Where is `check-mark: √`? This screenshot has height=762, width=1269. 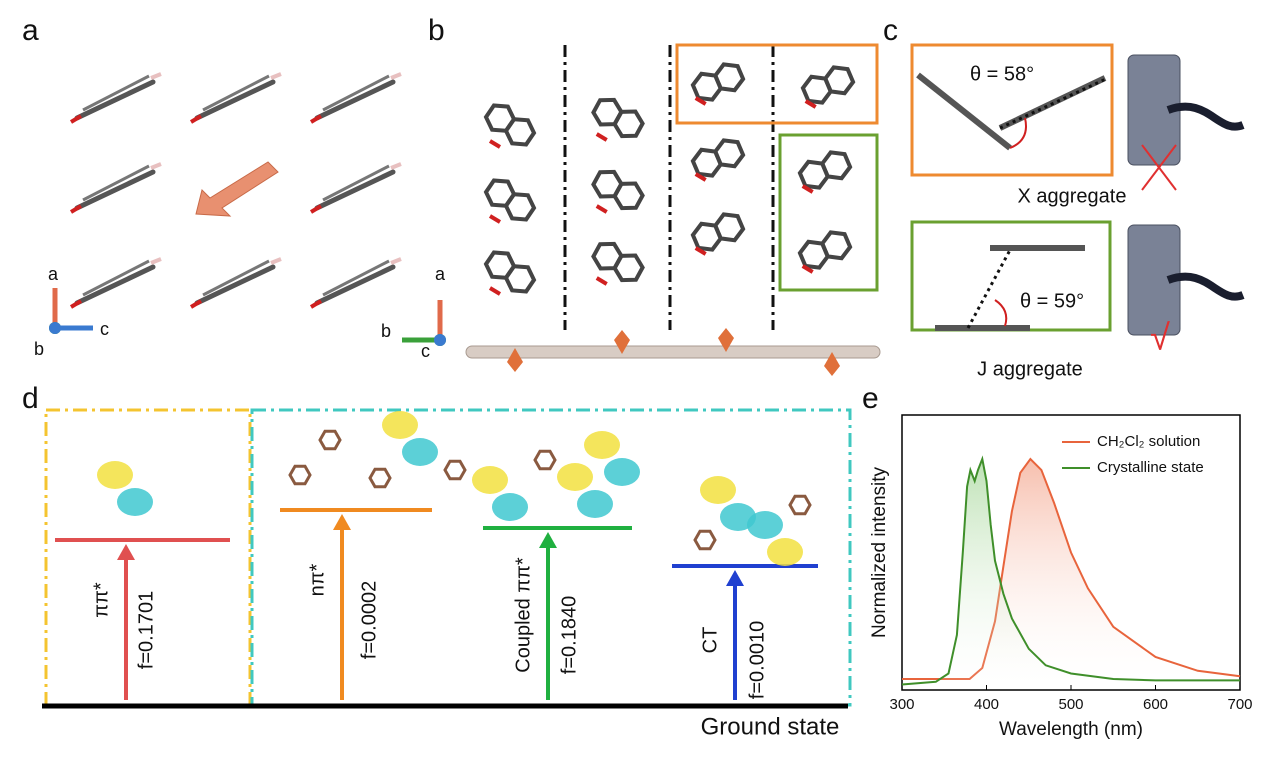
check-mark: √ is located at coordinates (1160, 337).